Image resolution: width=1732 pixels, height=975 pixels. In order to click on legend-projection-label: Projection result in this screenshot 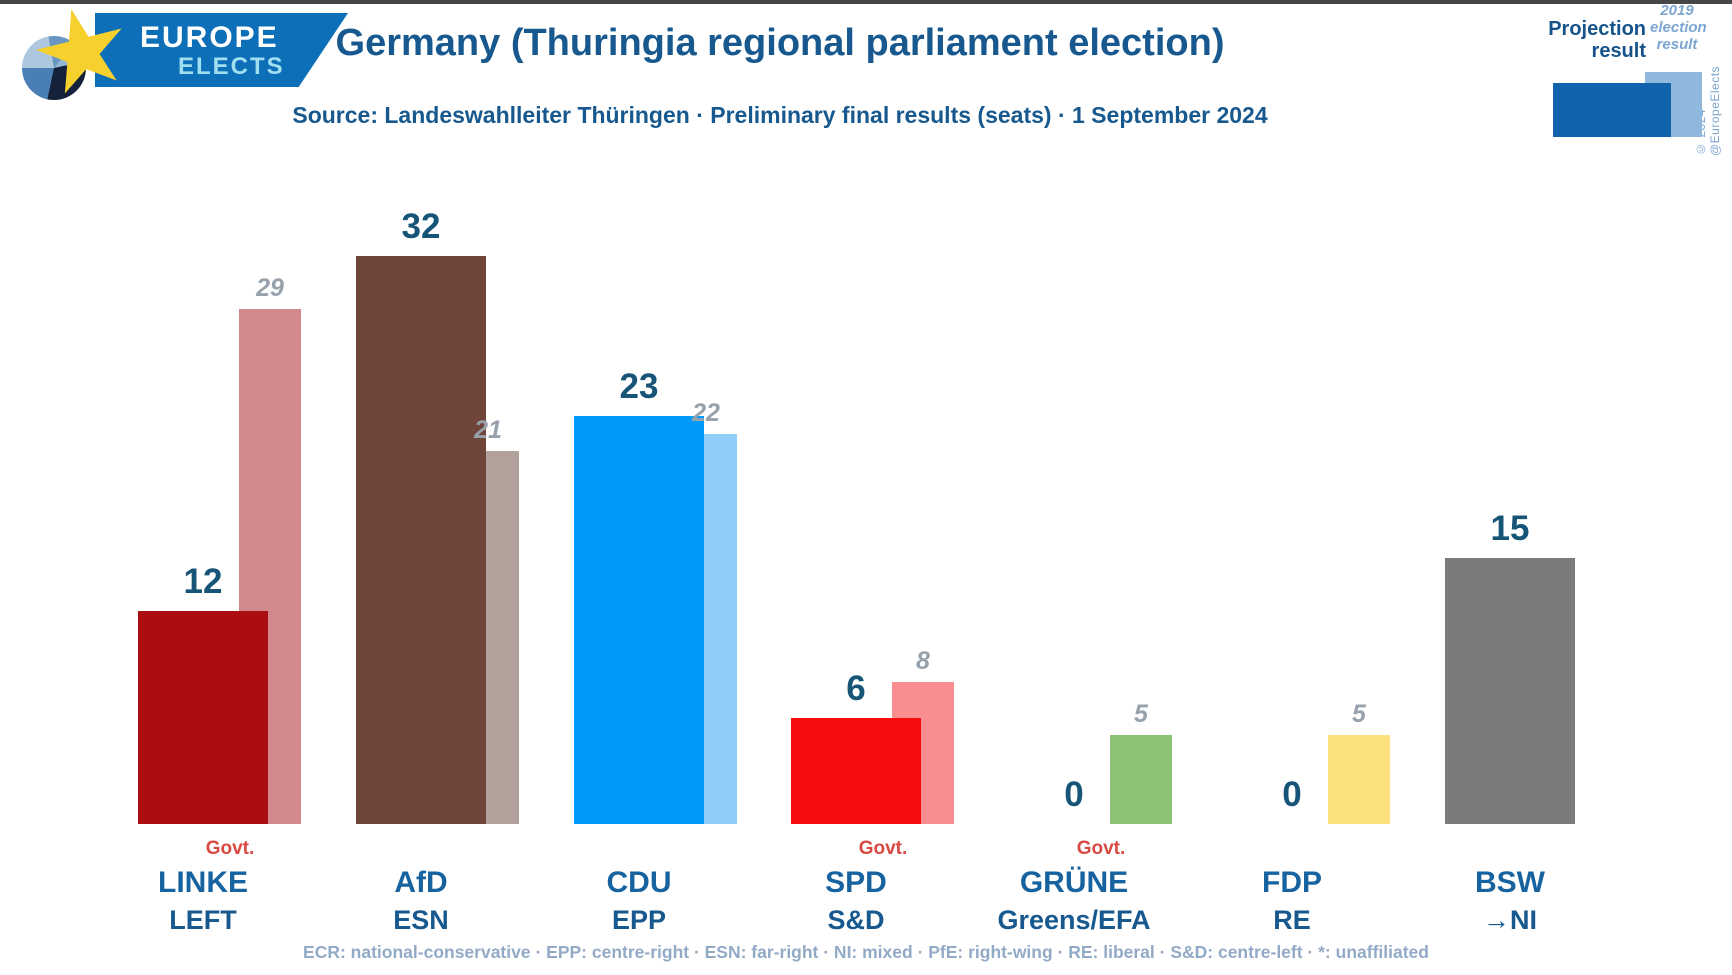, I will do `click(1587, 40)`.